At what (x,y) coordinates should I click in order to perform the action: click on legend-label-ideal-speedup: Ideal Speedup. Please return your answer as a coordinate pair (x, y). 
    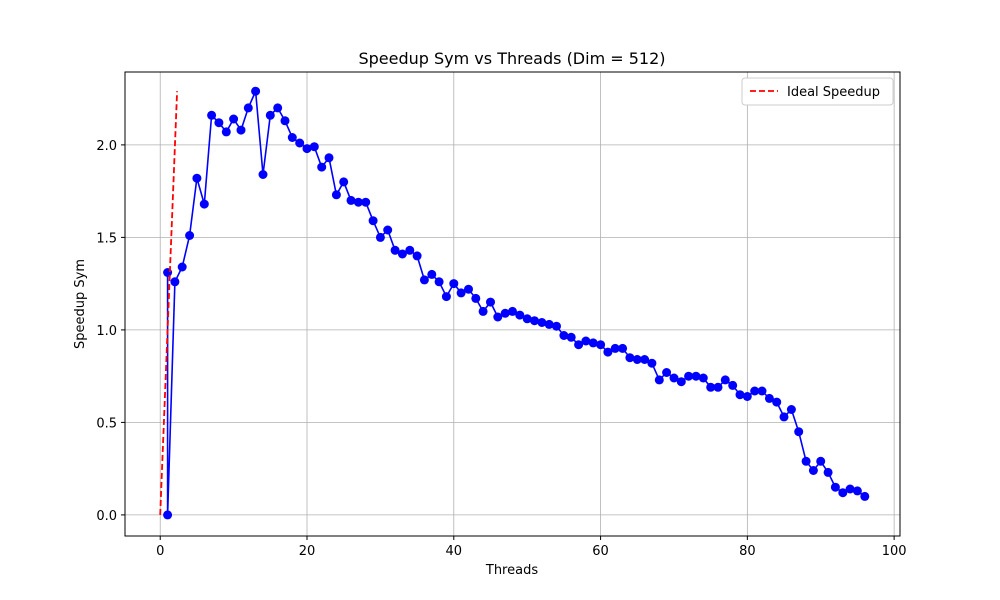
    Looking at the image, I should click on (833, 92).